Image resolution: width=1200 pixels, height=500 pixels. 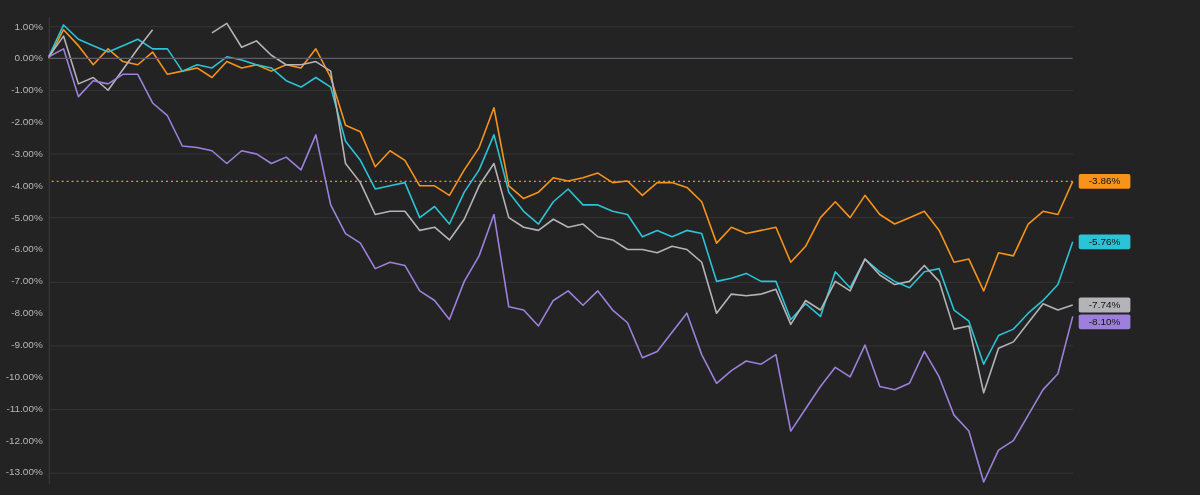 What do you see at coordinates (28, 58) in the screenshot?
I see `y-tick-label: 0.00%` at bounding box center [28, 58].